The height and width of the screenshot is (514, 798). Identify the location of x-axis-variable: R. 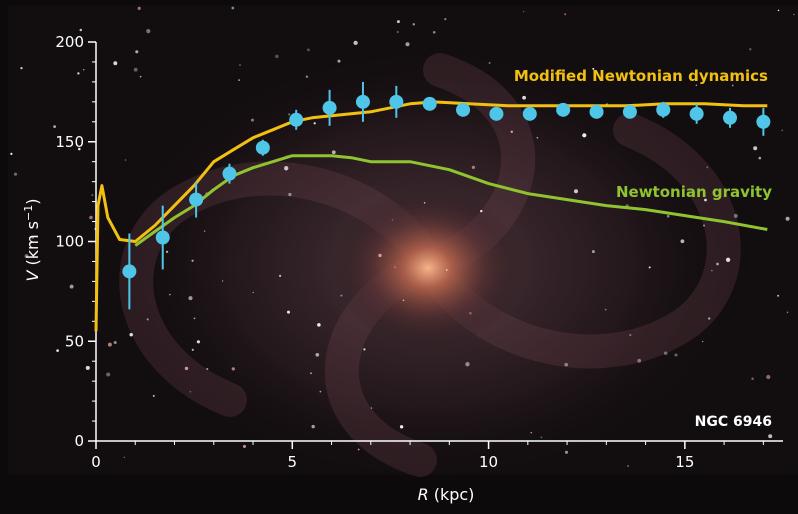
(423, 494).